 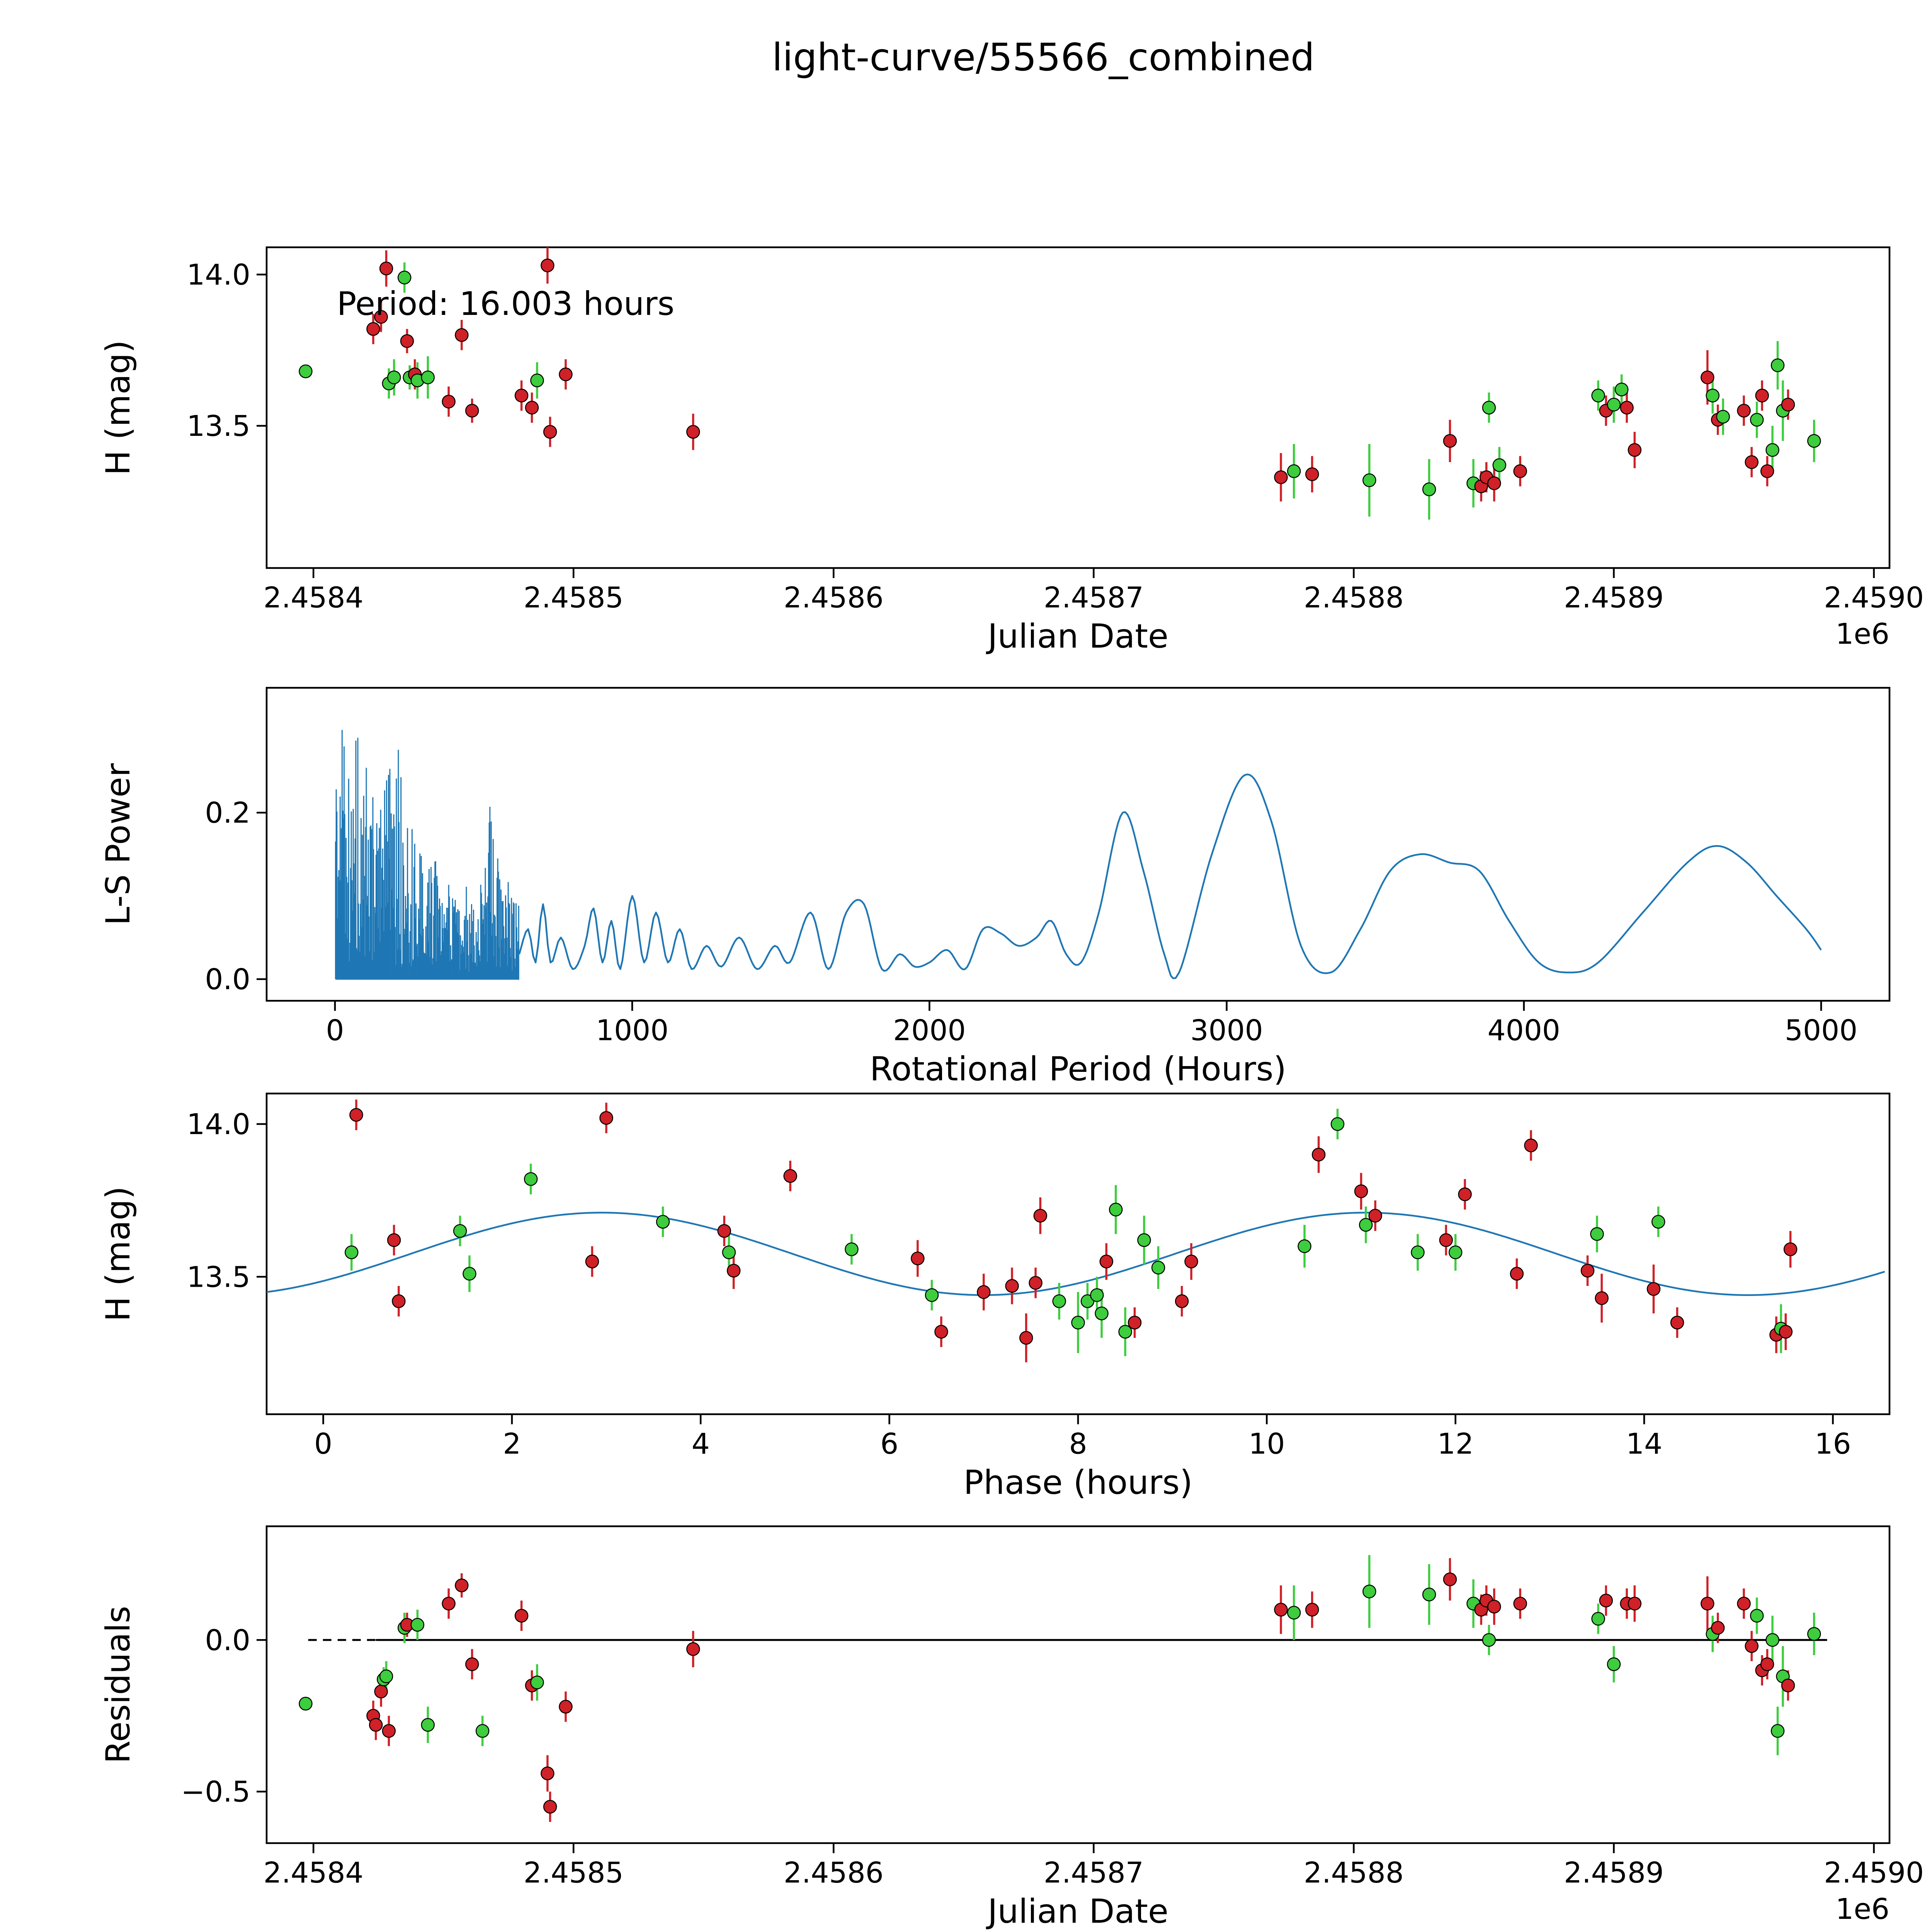 I want to click on x-tick-label: 2.4589, so click(x=1614, y=1872).